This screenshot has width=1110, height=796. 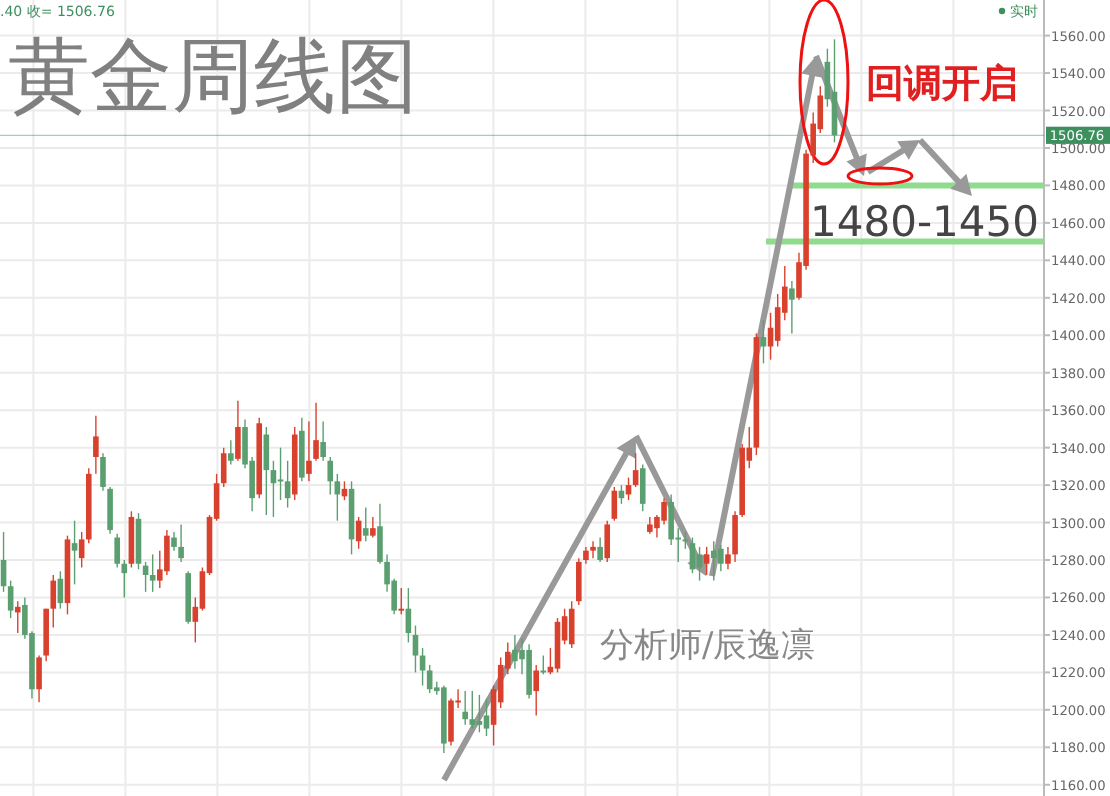 I want to click on annotation: 1480-1450, so click(x=924, y=222).